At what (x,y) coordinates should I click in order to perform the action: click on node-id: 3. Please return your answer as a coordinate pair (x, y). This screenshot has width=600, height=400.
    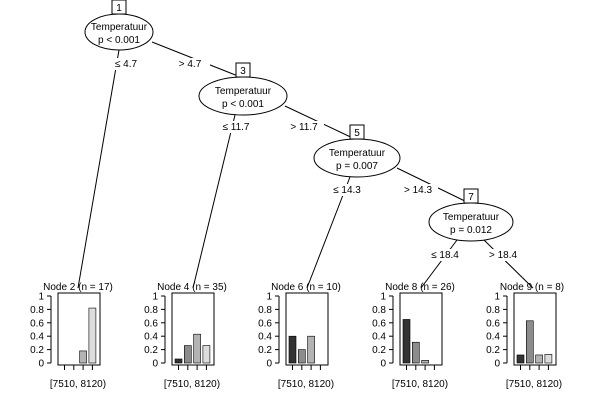
    Looking at the image, I should click on (243, 71).